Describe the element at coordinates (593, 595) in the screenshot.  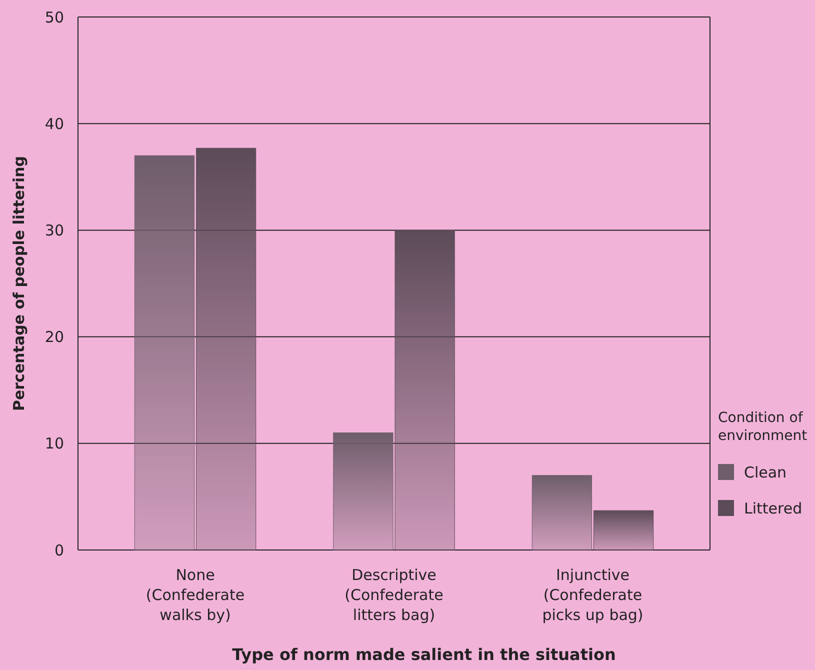
I see `x-tick-label: Injunctive (Confederate picks up bag)` at that location.